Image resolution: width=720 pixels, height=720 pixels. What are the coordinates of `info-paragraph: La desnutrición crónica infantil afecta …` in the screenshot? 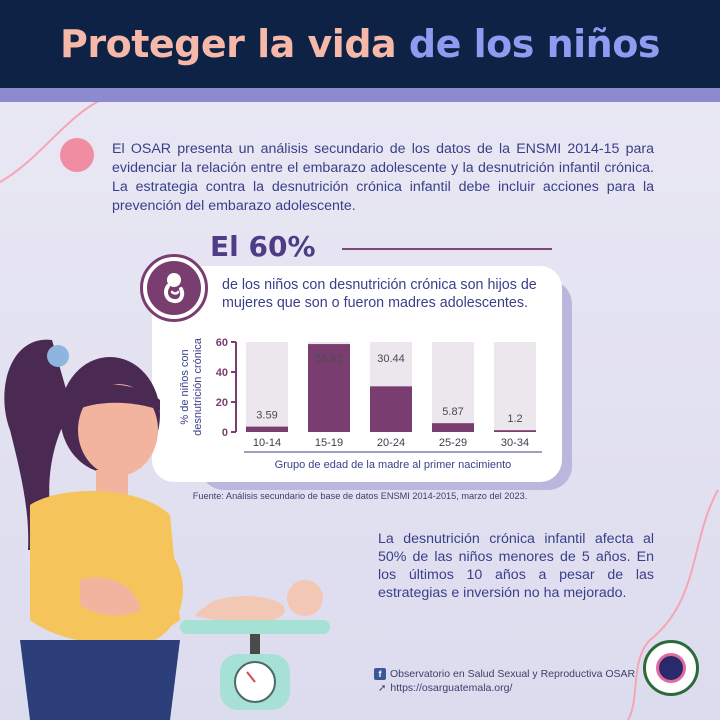 It's located at (516, 566).